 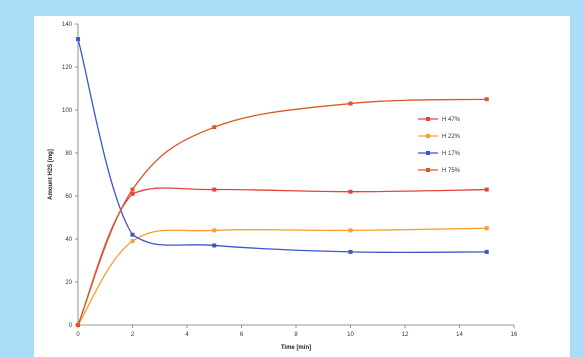 I want to click on x-tick-label: 16, so click(x=514, y=335).